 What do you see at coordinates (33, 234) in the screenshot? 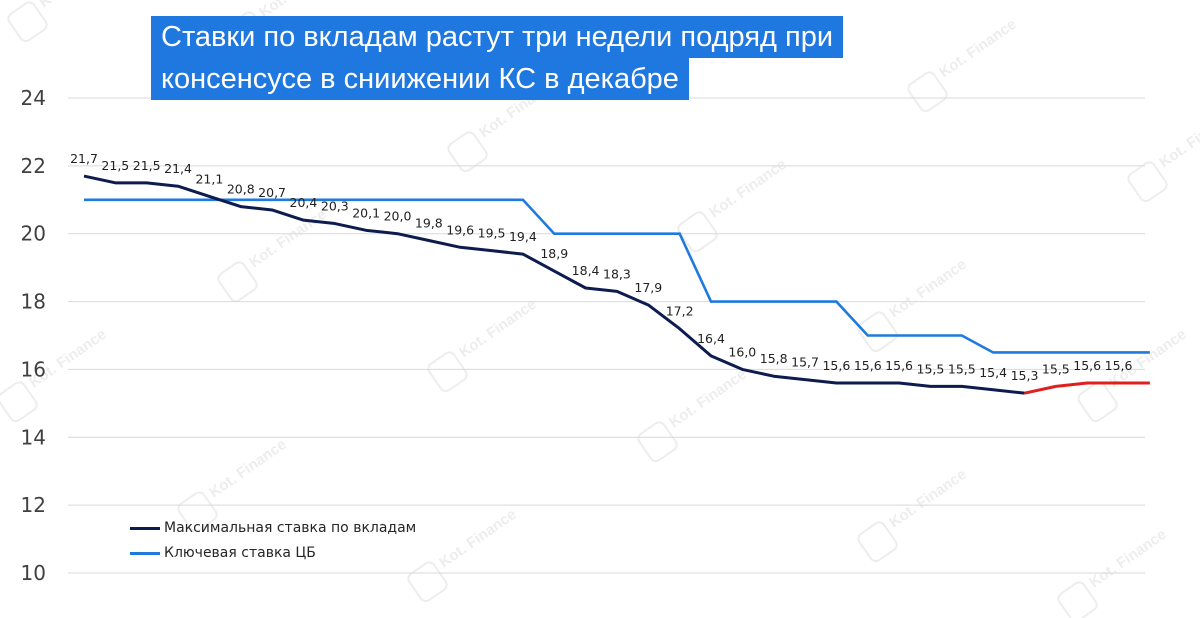
I see `y-tick-label: 20` at bounding box center [33, 234].